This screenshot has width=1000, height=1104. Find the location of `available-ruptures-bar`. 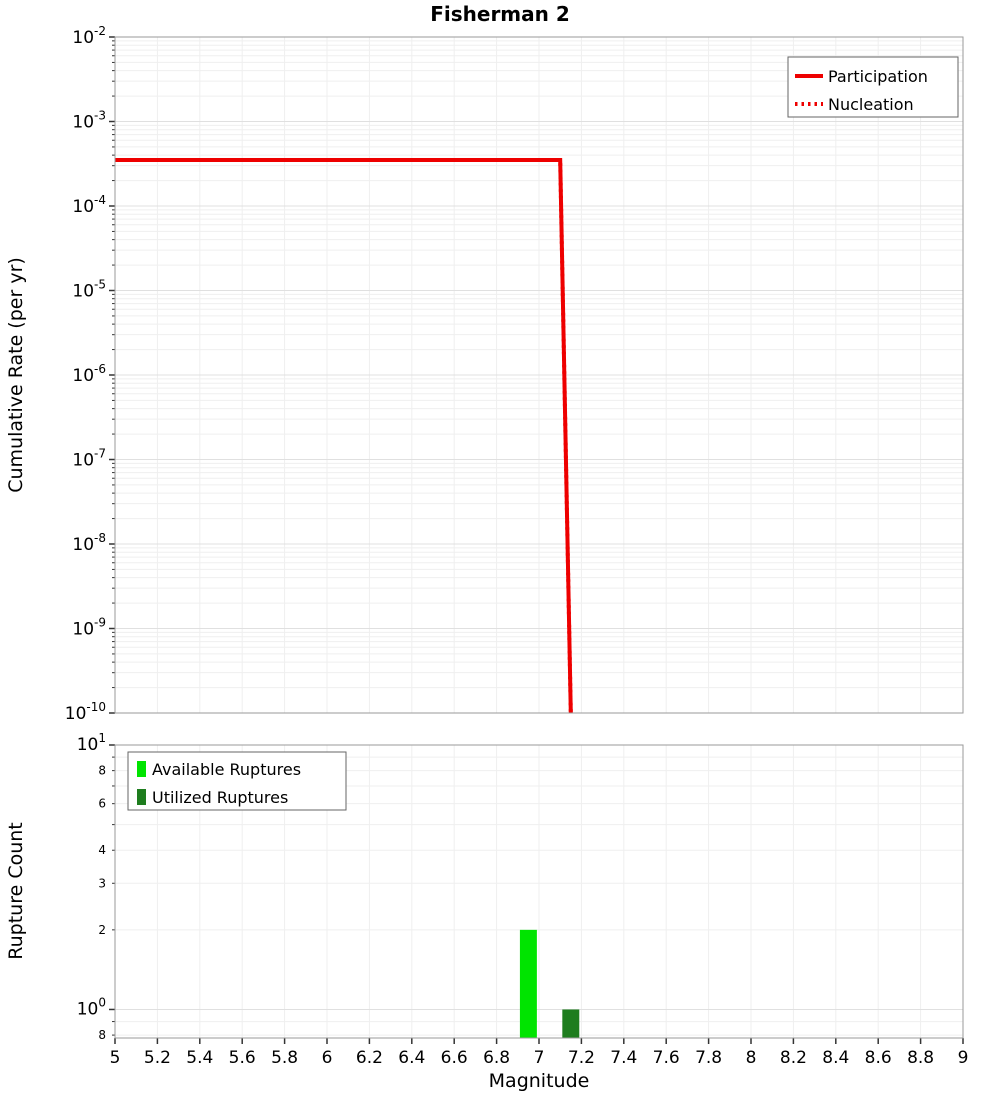

available-ruptures-bar is located at coordinates (528, 983).